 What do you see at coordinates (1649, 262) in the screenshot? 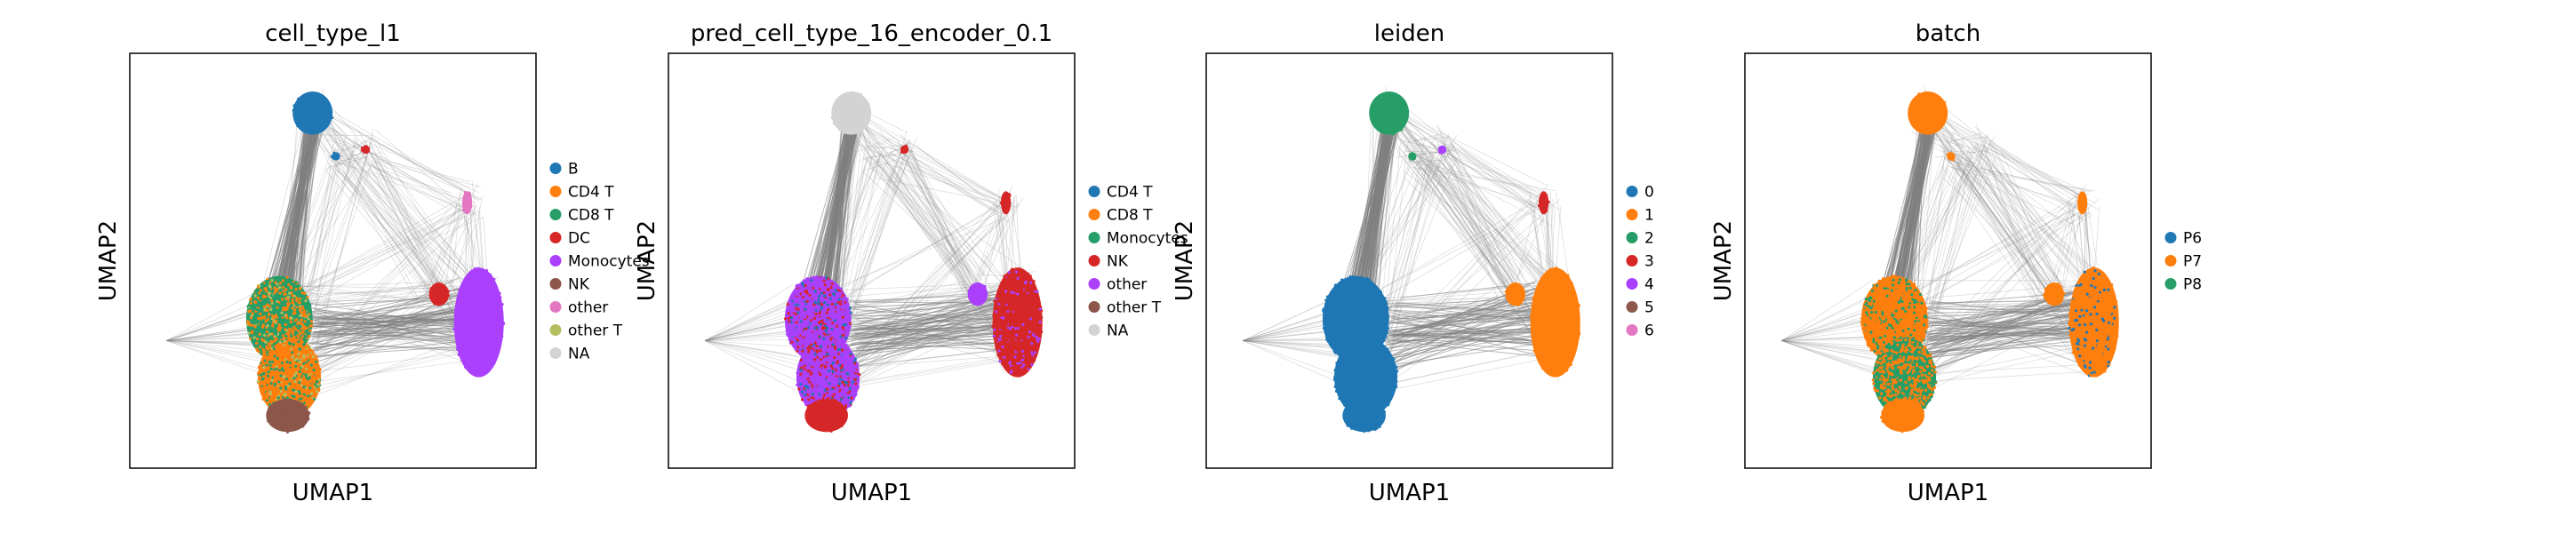
I see `legend-label: 3` at bounding box center [1649, 262].